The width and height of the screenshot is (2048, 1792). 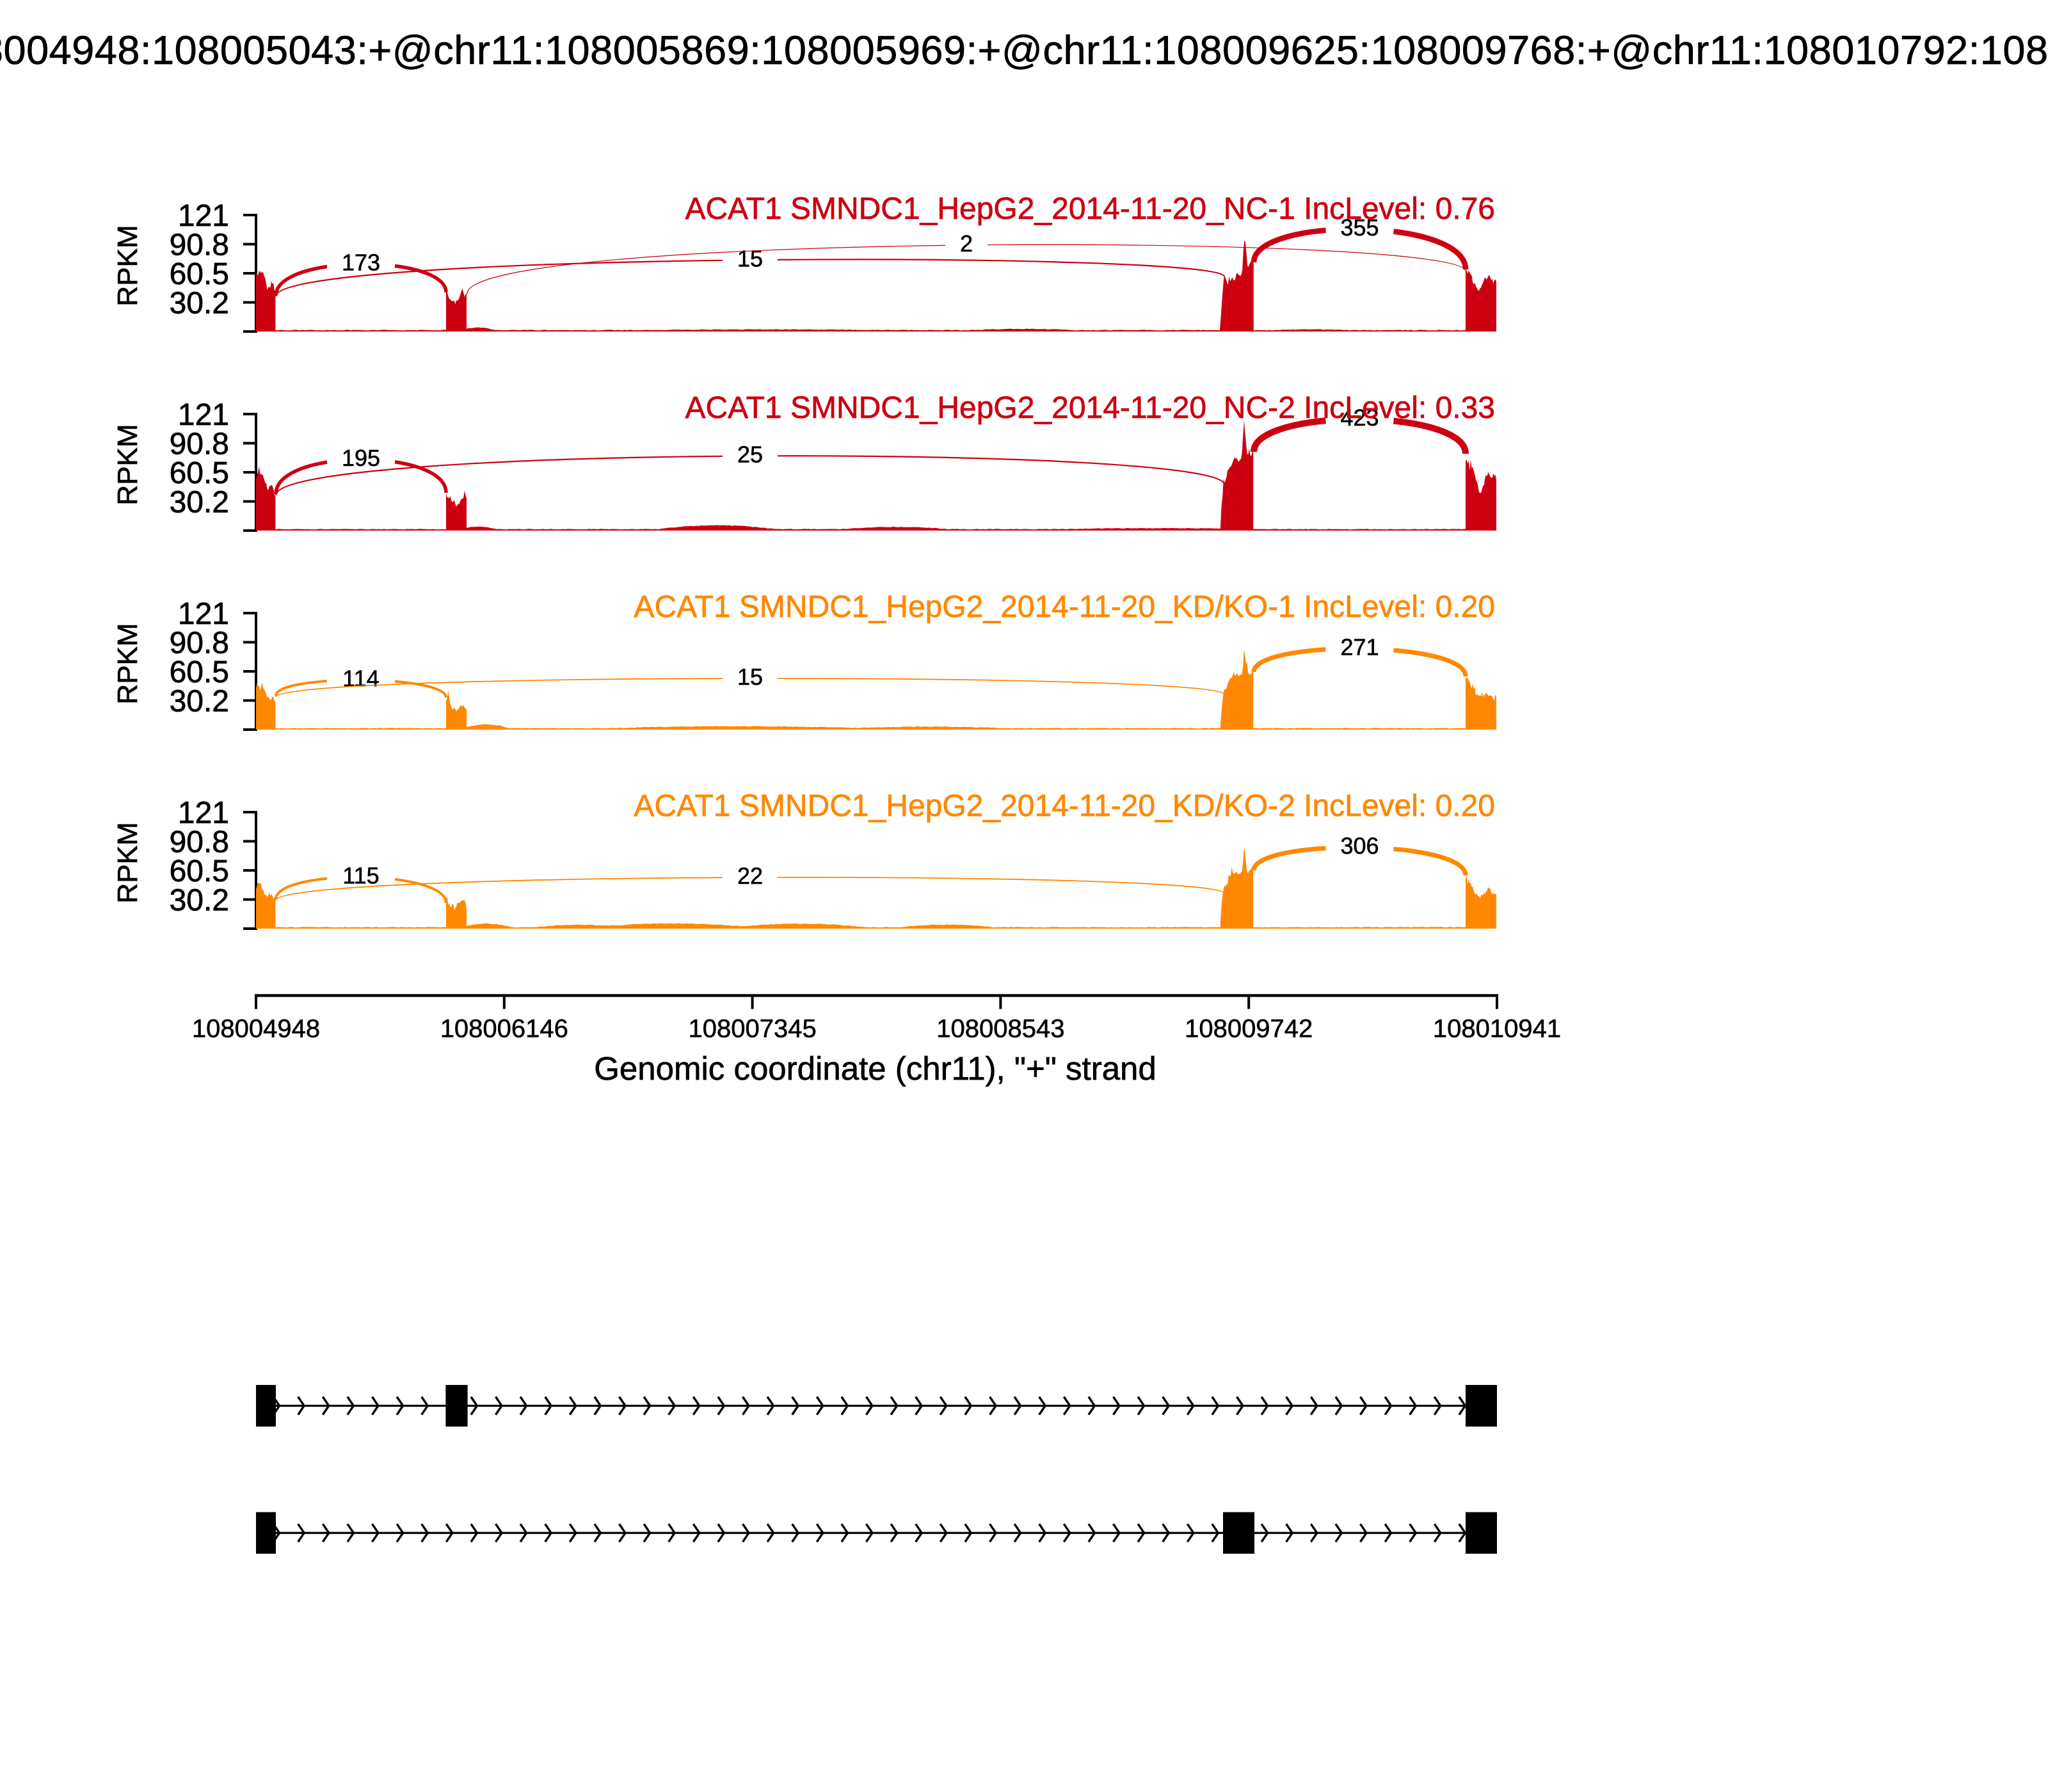 What do you see at coordinates (966, 243) in the screenshot?
I see `svg-text: 2` at bounding box center [966, 243].